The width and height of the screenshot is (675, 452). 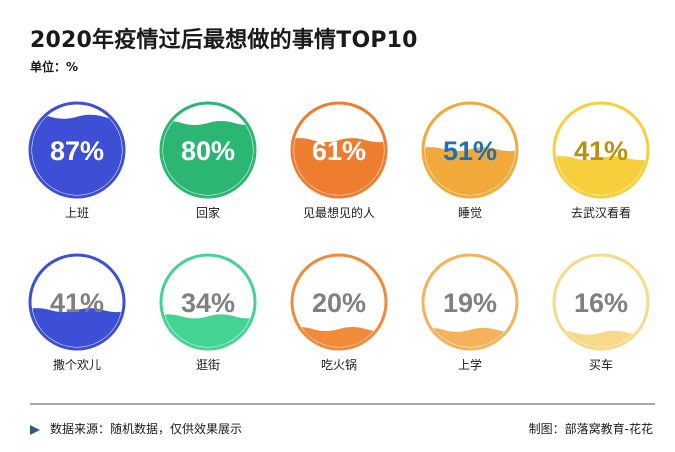 I want to click on value-label: 87%, so click(x=77, y=151).